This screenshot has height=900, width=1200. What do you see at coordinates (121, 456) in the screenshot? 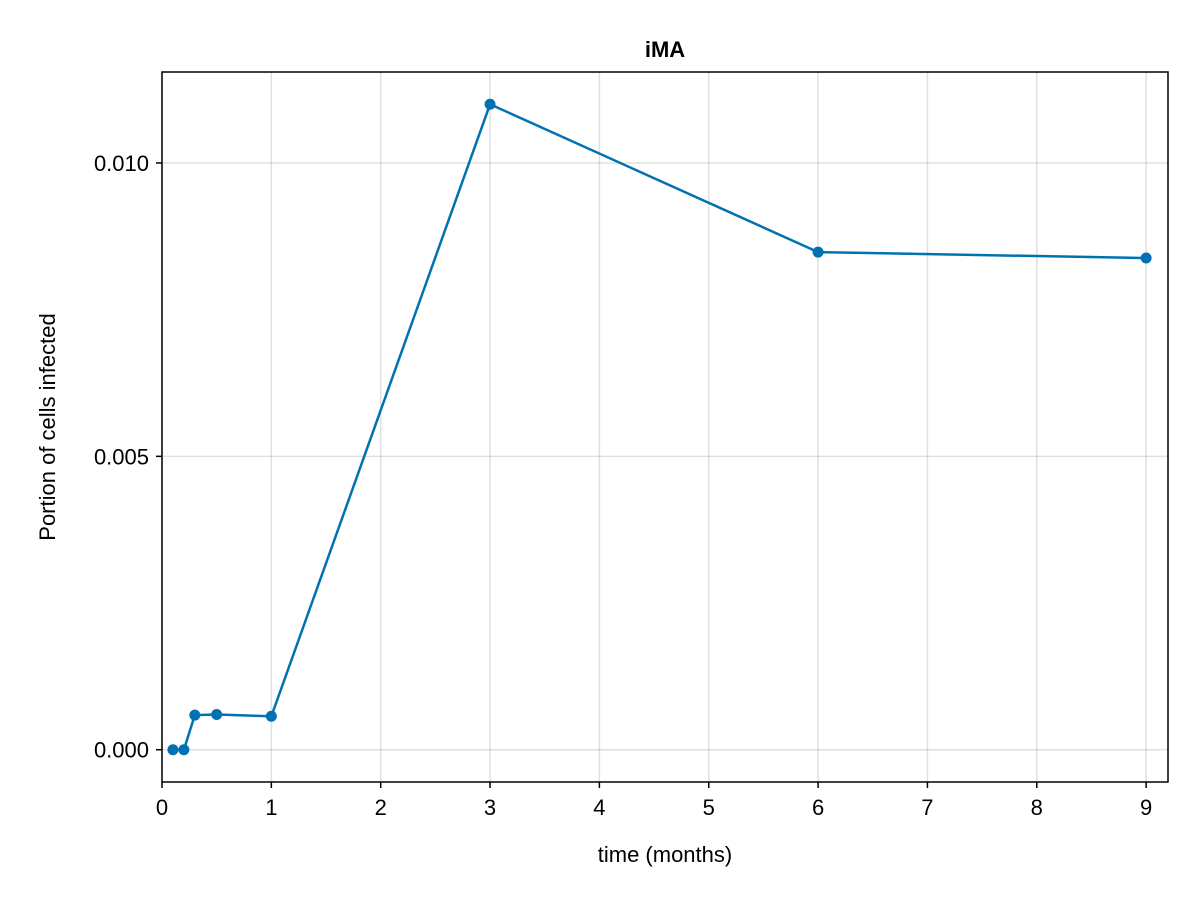
I see `y-tick-label: 0.005` at bounding box center [121, 456].